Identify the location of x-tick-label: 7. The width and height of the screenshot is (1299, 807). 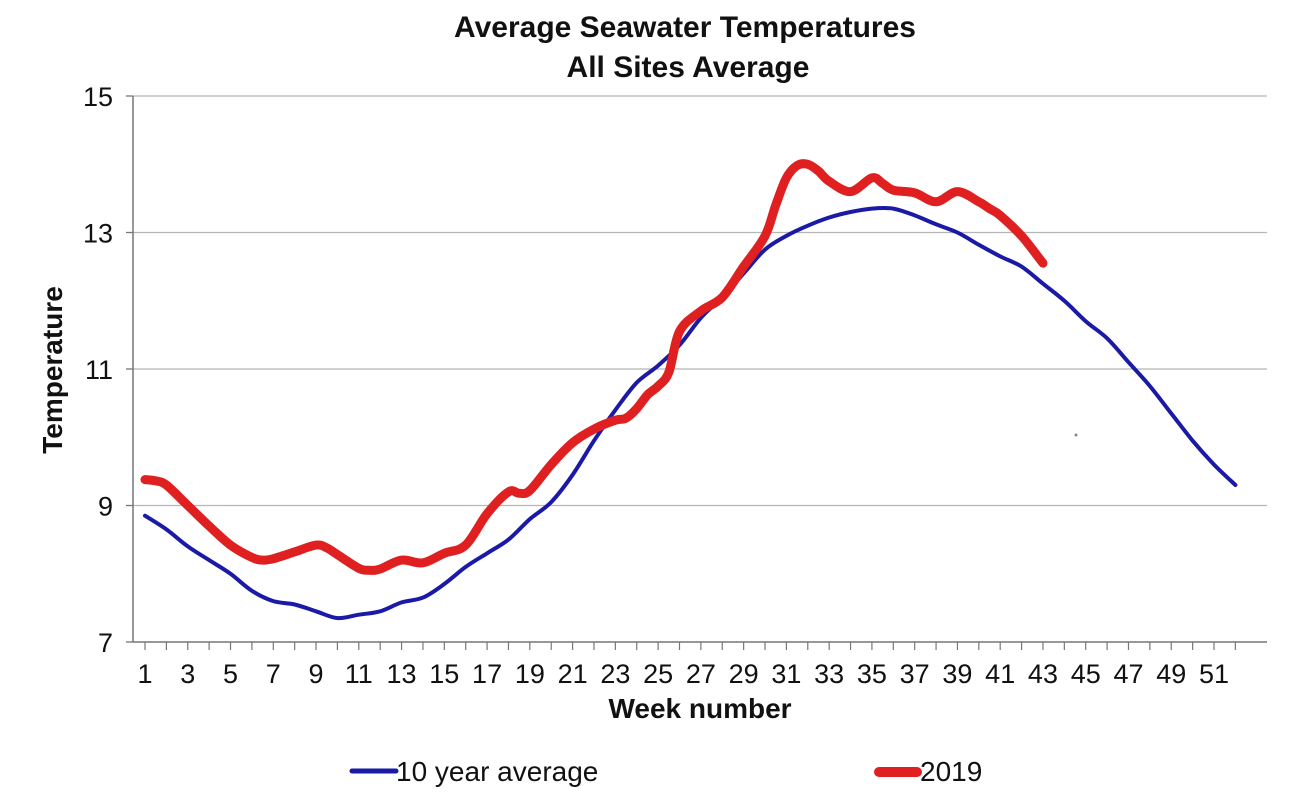
(273, 674).